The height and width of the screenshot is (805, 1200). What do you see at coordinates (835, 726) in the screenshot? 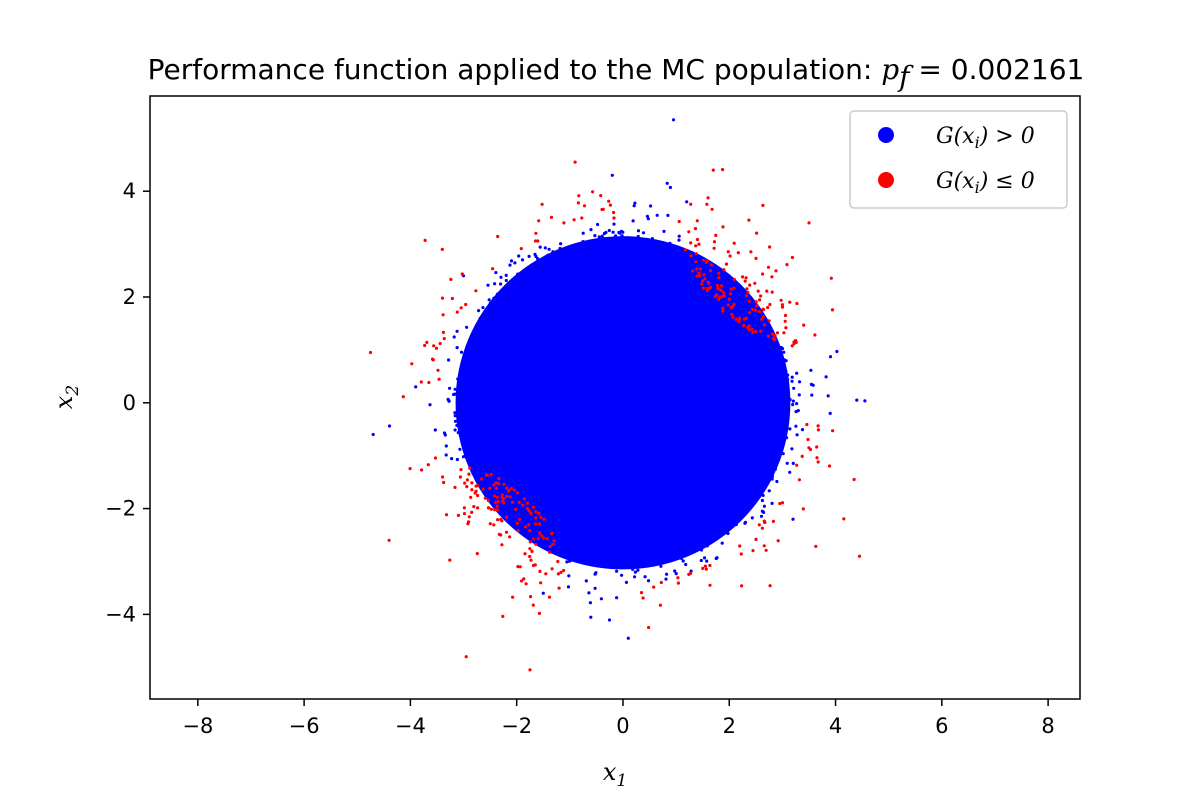
I see `x-tick-label: 4` at bounding box center [835, 726].